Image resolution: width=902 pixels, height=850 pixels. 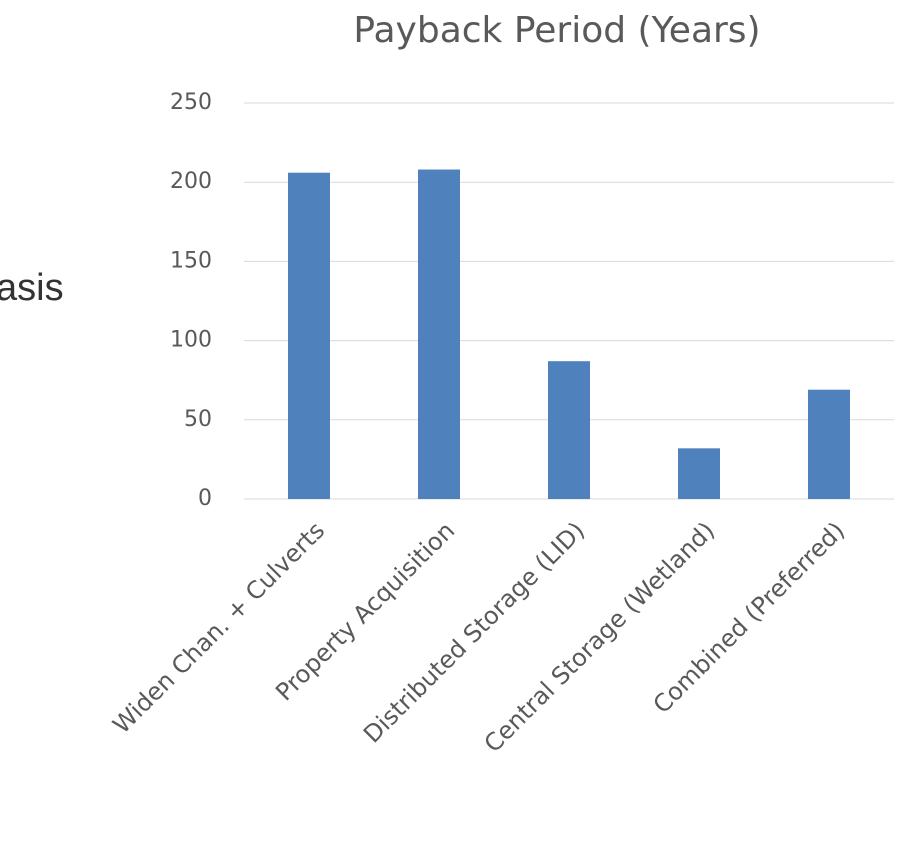 I want to click on y-tick-label: 100, so click(x=191, y=340).